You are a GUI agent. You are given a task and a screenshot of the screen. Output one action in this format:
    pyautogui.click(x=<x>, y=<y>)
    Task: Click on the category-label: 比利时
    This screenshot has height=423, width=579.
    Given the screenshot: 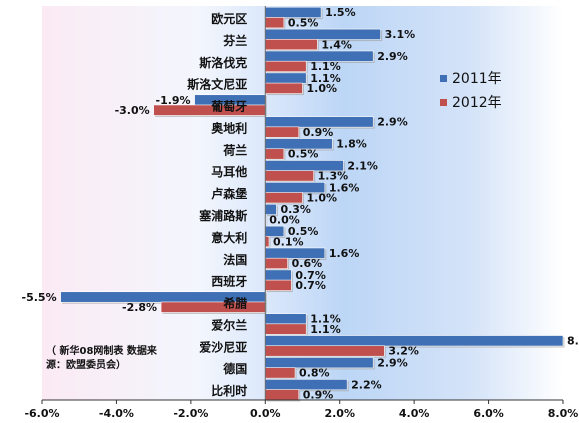 What is the action you would take?
    pyautogui.click(x=229, y=390)
    